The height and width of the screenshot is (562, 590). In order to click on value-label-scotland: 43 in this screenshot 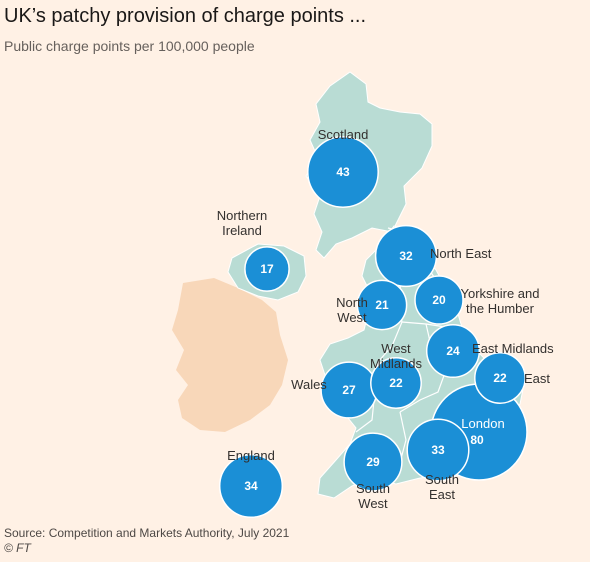, I will do `click(343, 172)`.